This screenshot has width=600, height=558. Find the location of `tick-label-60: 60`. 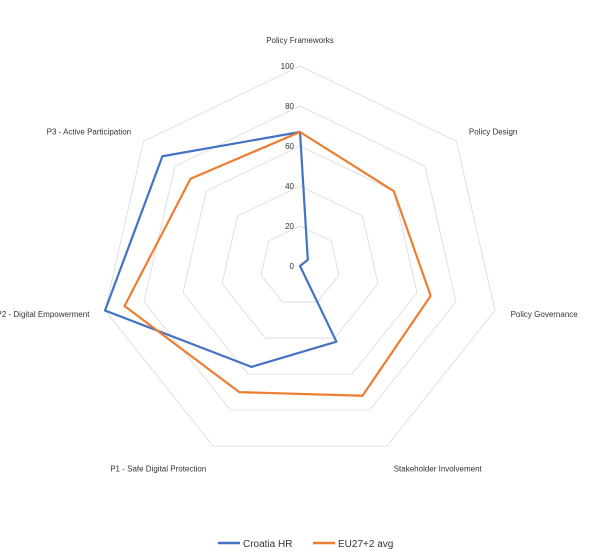

tick-label-60: 60 is located at coordinates (289, 146).